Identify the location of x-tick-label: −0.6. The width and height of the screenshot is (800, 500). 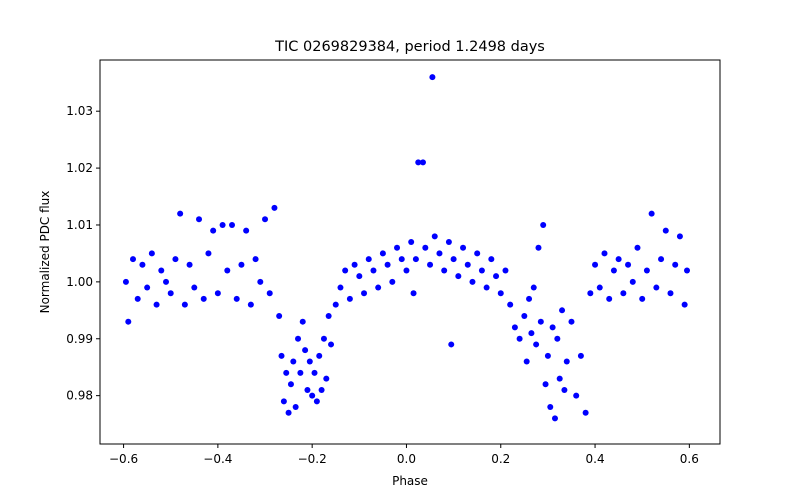
(123, 459).